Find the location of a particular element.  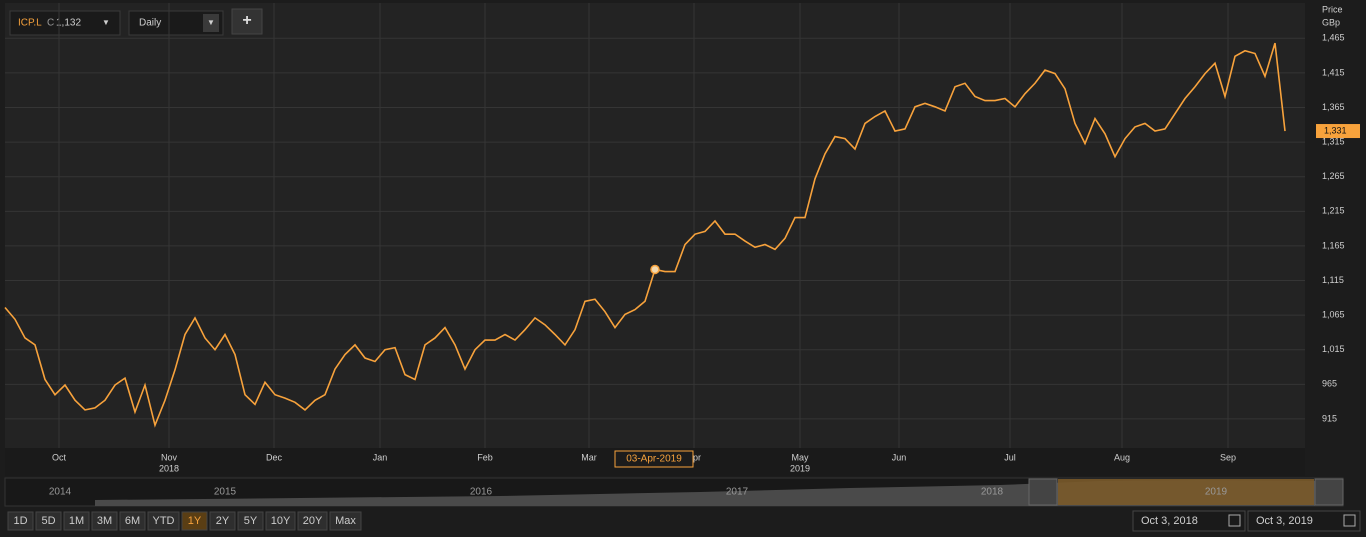

range-button-label: YTD is located at coordinates (164, 521).